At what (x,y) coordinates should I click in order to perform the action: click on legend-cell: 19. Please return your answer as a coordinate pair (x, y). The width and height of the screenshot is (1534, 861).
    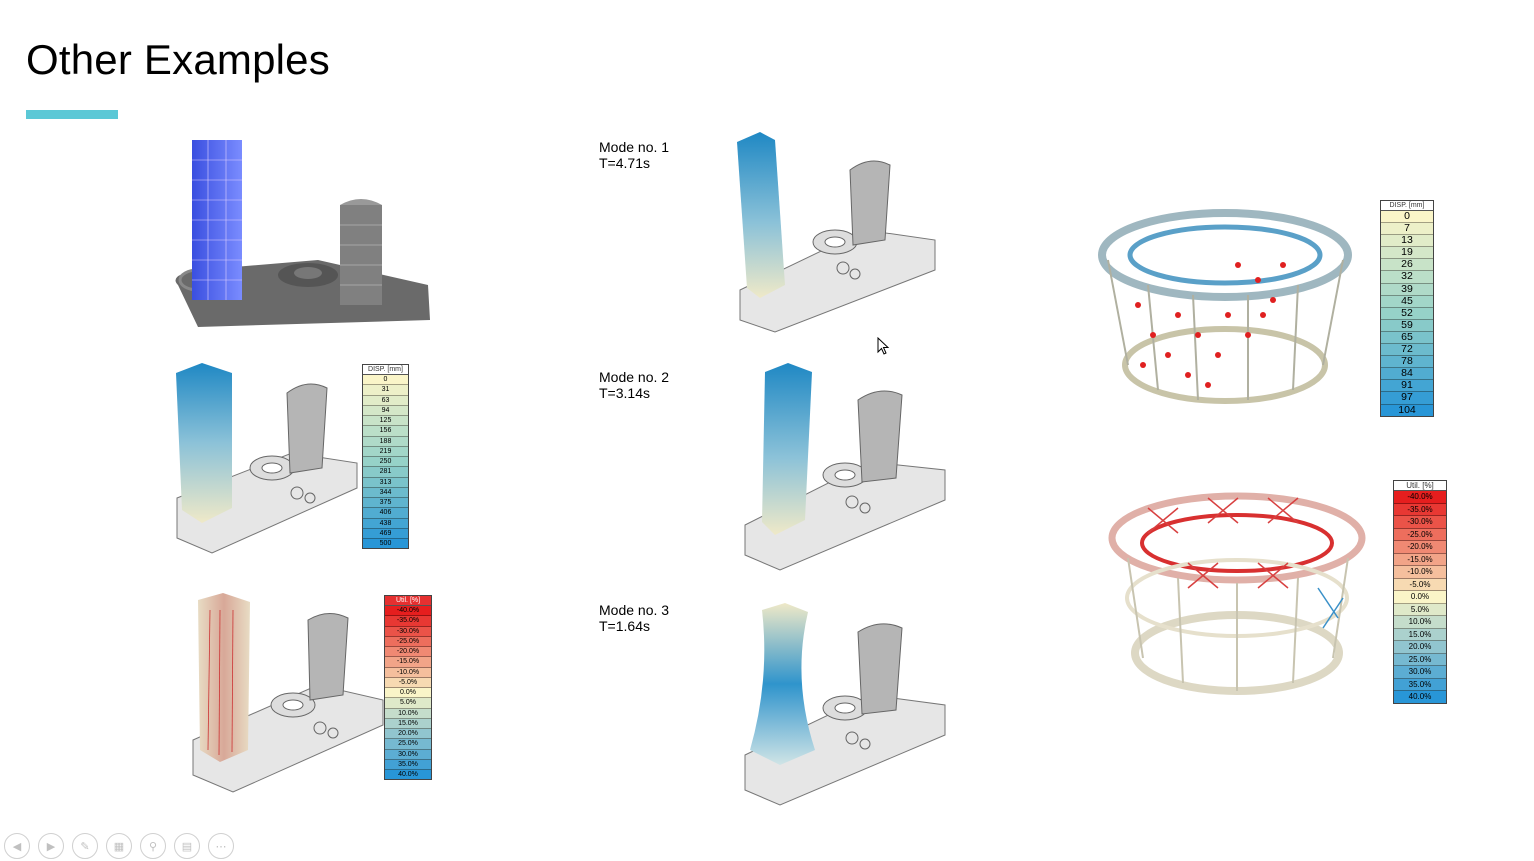
    Looking at the image, I should click on (1407, 253).